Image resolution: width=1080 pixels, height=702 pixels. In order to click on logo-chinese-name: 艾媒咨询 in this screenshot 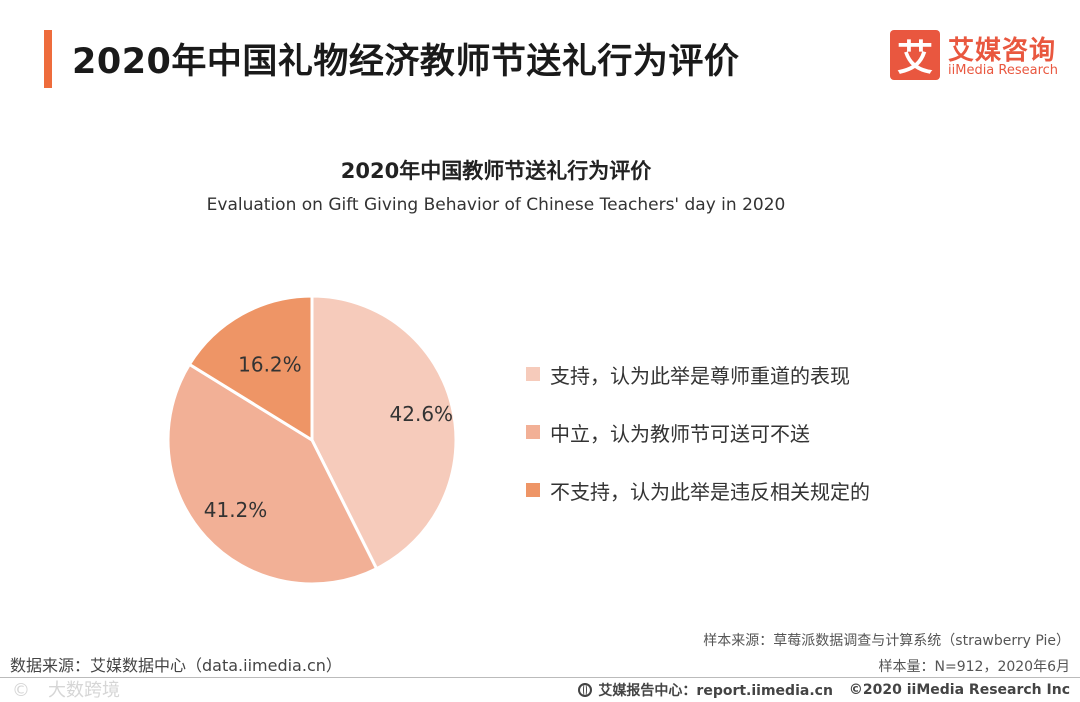, I will do `click(1002, 51)`.